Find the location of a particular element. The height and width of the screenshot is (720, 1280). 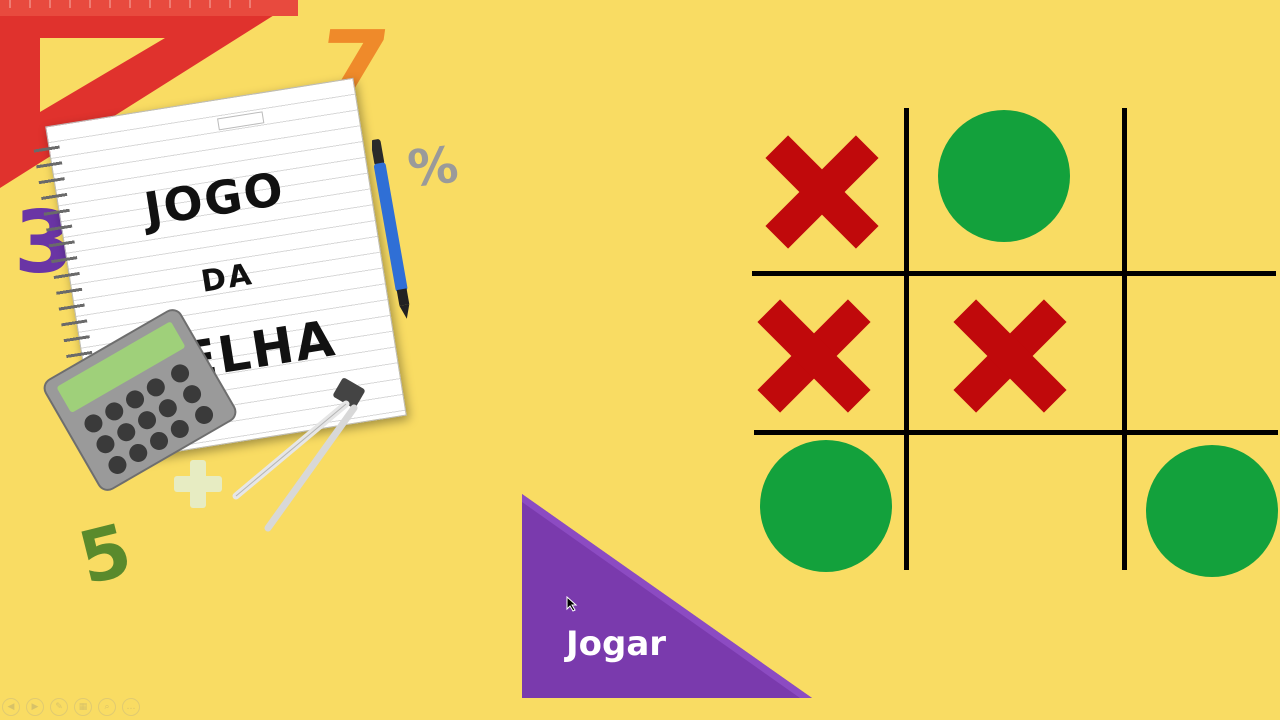

pen-icon is located at coordinates (391, 229).